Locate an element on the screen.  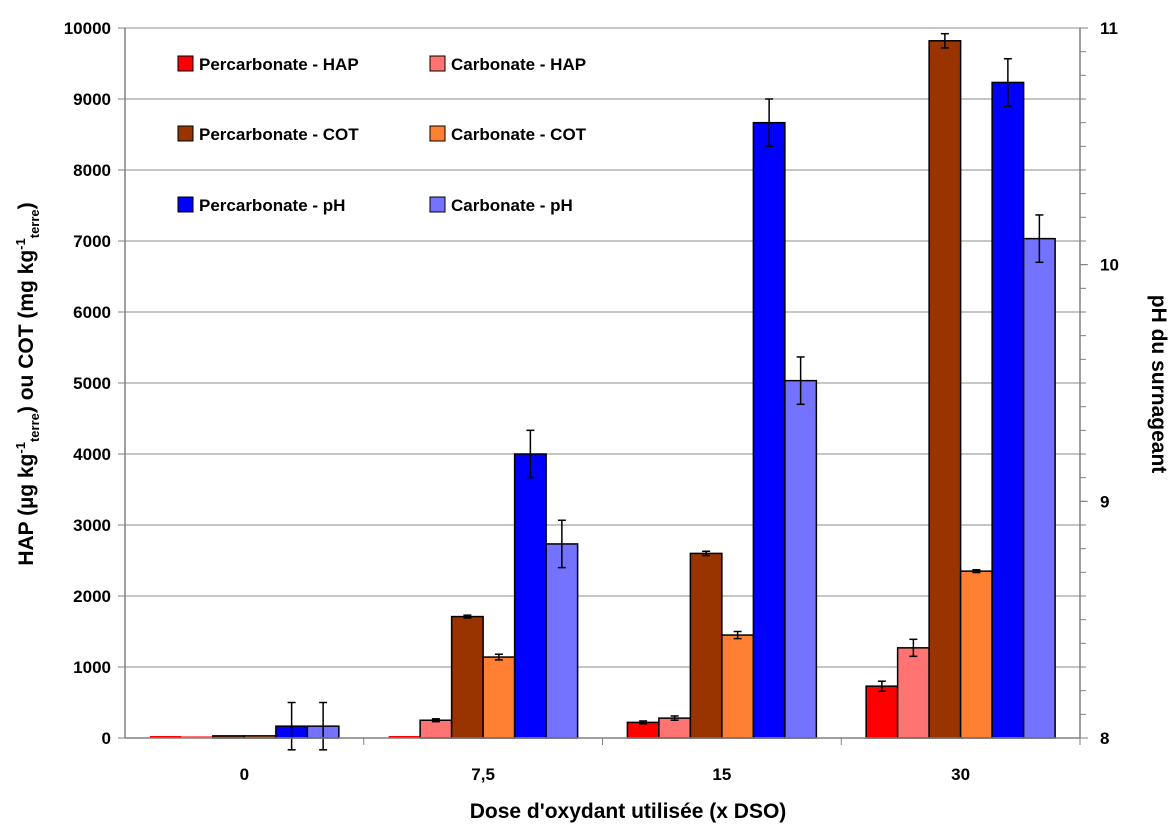
legend-label: Carbonate - HAP is located at coordinates (518, 64).